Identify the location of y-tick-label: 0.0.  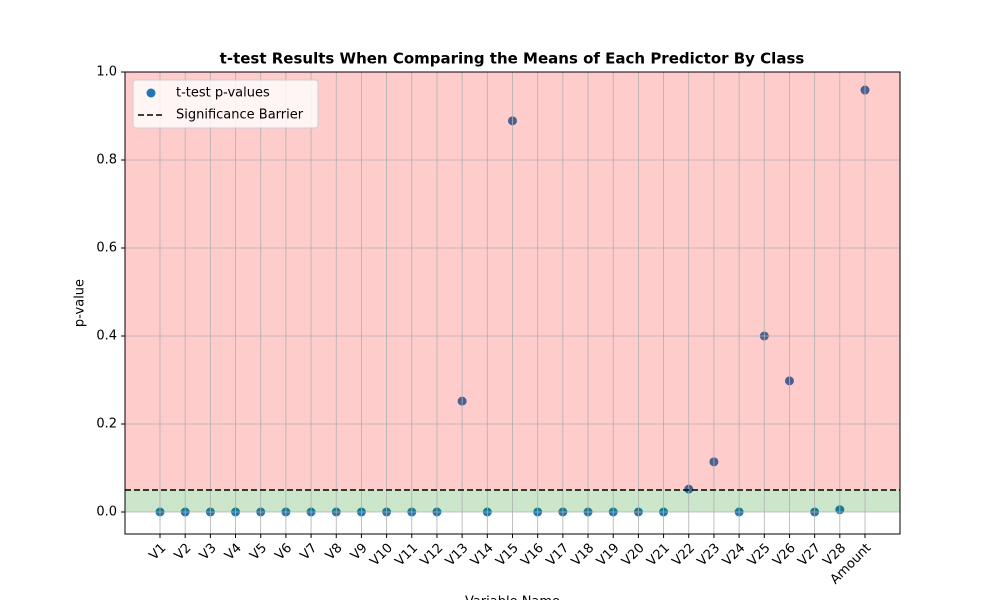
(106, 512).